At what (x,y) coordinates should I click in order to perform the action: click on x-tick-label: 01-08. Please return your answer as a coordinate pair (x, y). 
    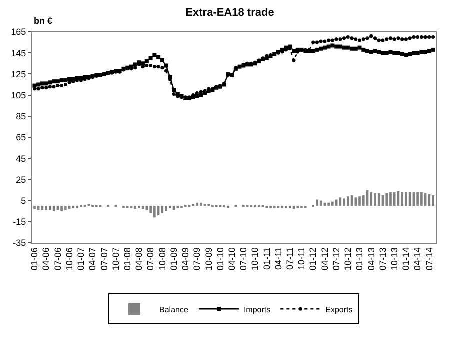
    Looking at the image, I should click on (127, 259).